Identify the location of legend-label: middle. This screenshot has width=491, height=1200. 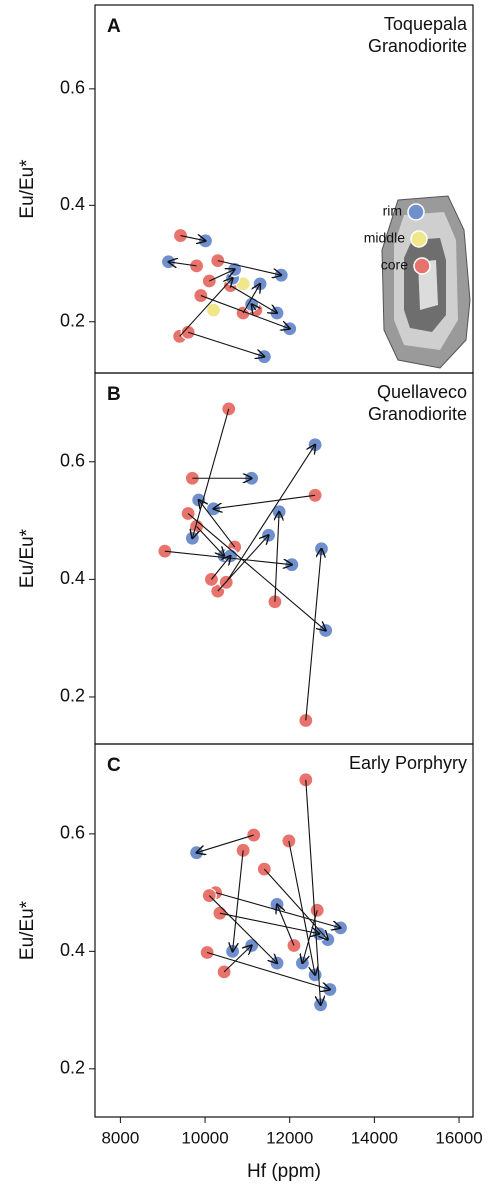
(384, 238).